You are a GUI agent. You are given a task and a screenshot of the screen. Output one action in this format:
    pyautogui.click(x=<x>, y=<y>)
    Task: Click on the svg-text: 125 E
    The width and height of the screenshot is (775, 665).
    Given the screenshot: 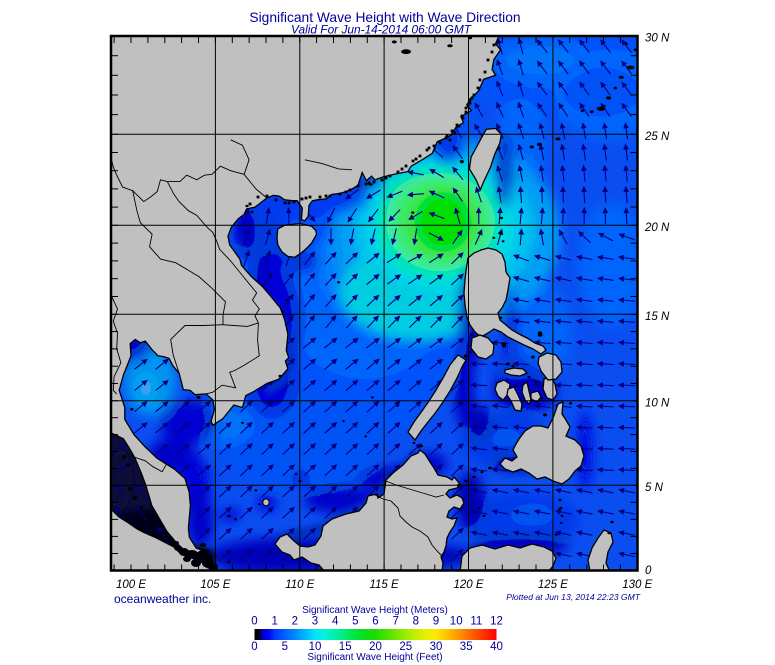 What is the action you would take?
    pyautogui.click(x=553, y=585)
    